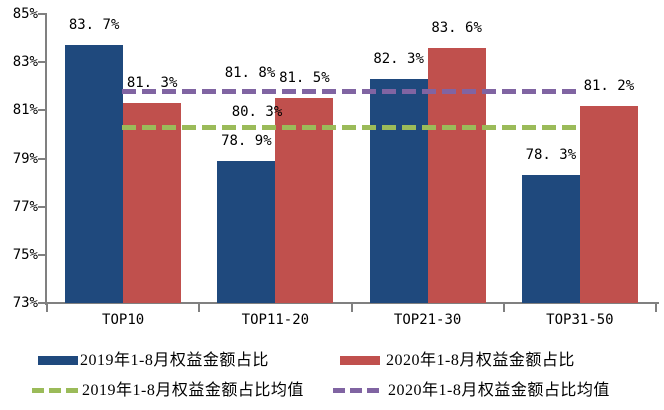 Image resolution: width=664 pixels, height=410 pixels. What do you see at coordinates (499, 390) in the screenshot?
I see `legend-label-2020-mean: 2020年1-8月权益金额占比均值` at bounding box center [499, 390].